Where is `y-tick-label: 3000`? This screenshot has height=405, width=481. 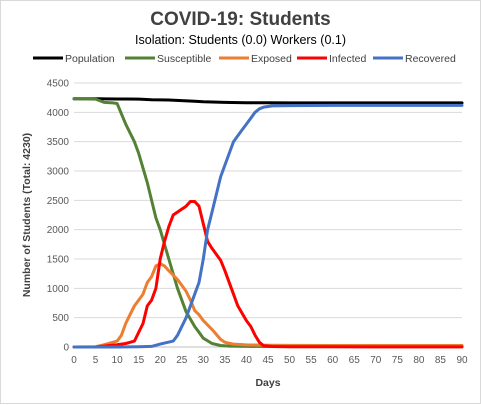 y-tick-label: 3000 is located at coordinates (58, 172).